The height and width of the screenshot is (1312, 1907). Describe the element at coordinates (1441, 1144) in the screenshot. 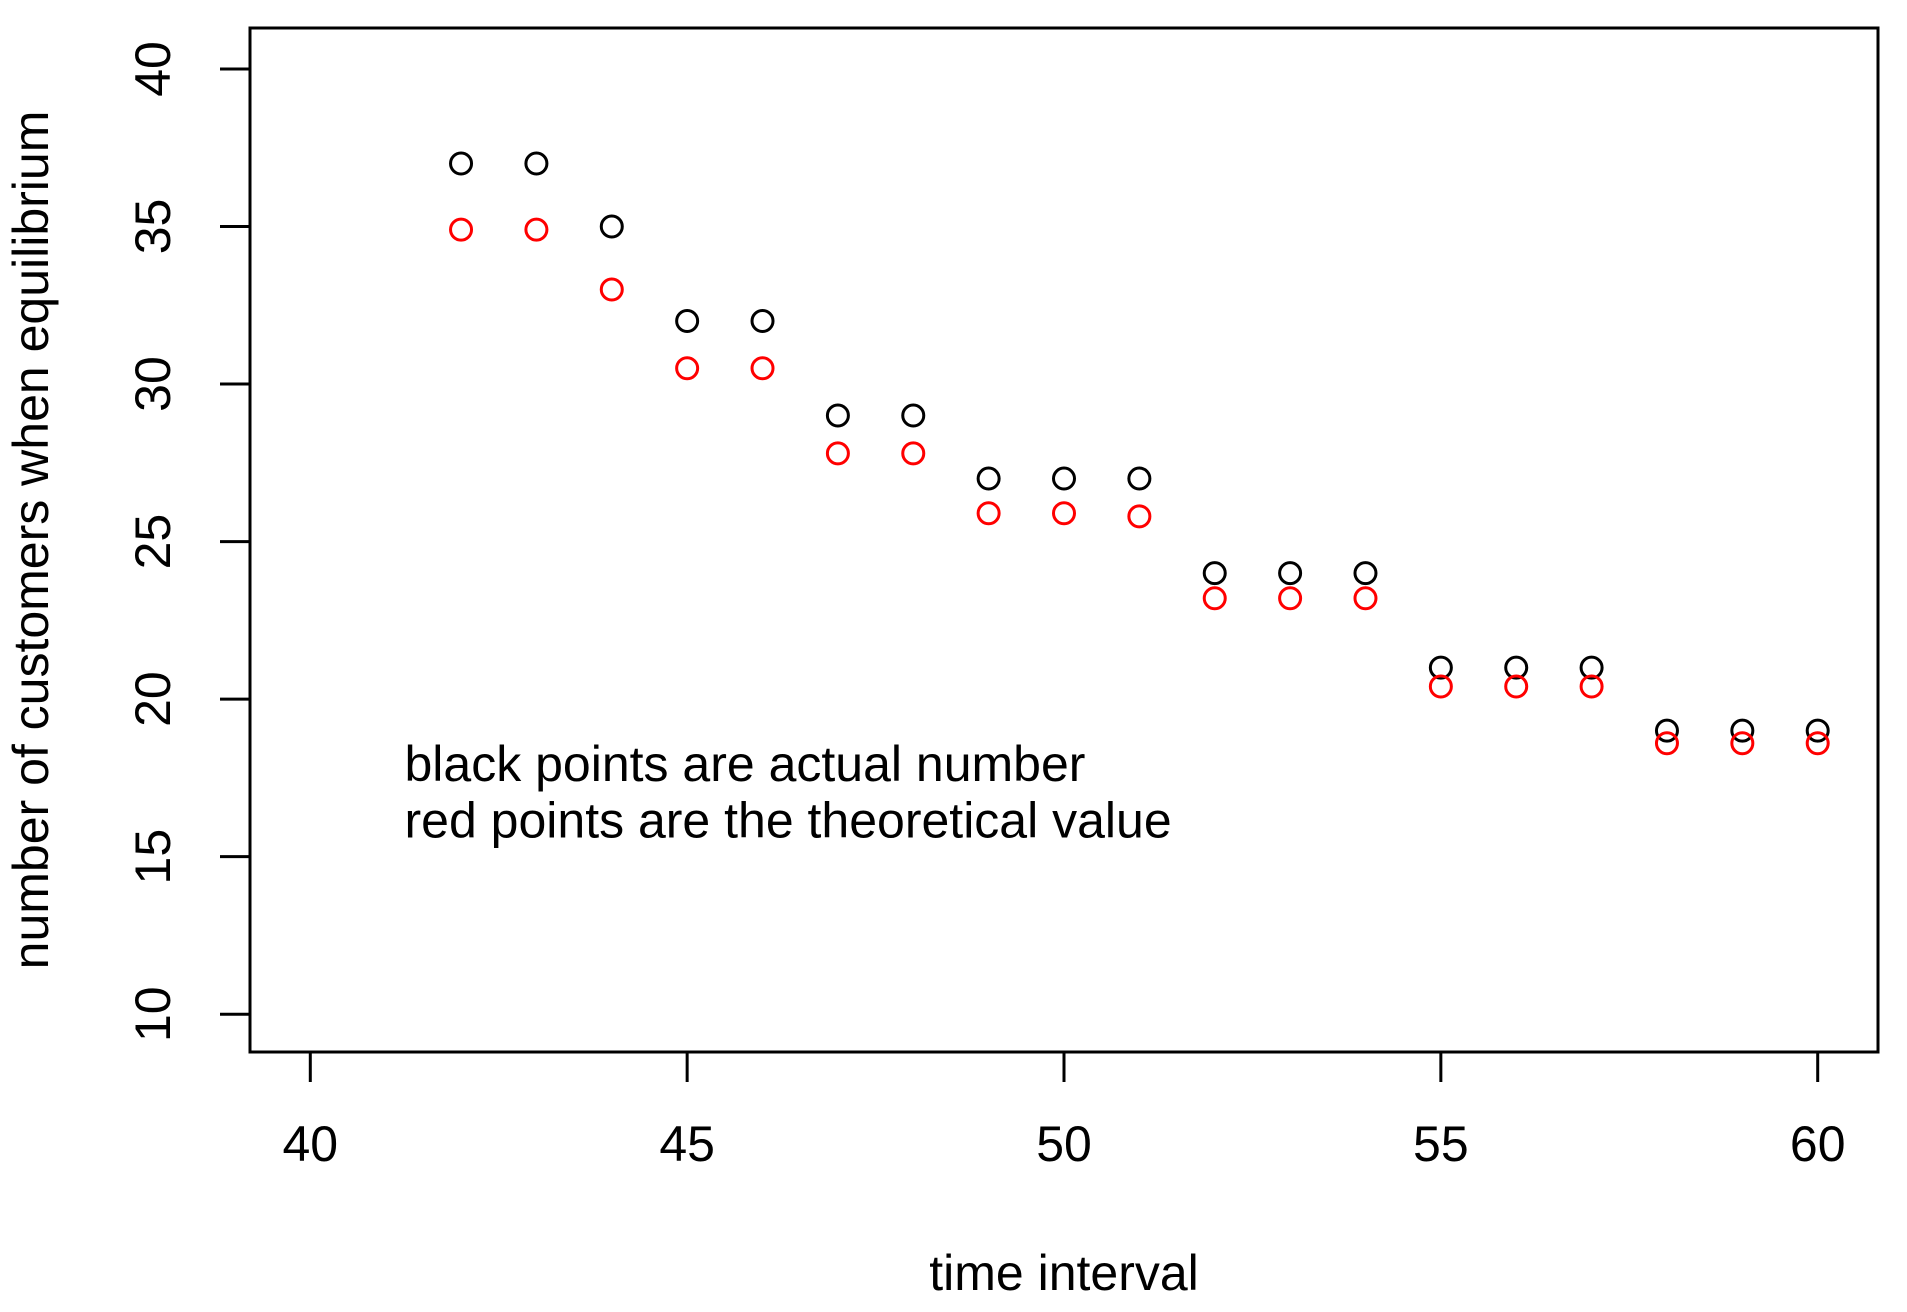

I see `x-tick-label: 55` at that location.